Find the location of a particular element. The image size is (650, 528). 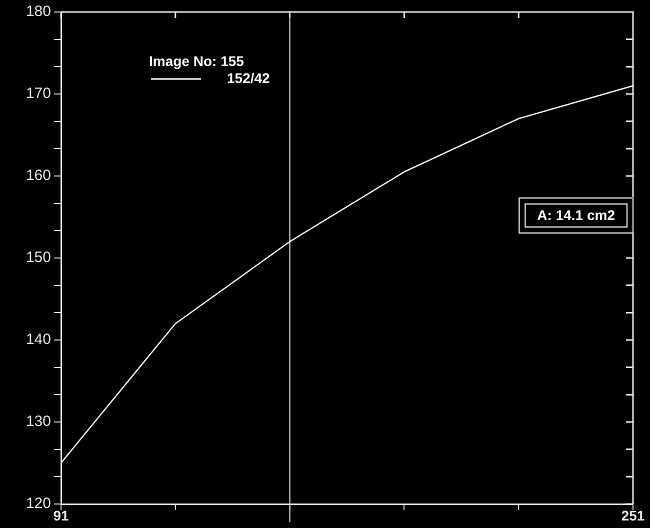

x-tick-label: 251 is located at coordinates (633, 515).